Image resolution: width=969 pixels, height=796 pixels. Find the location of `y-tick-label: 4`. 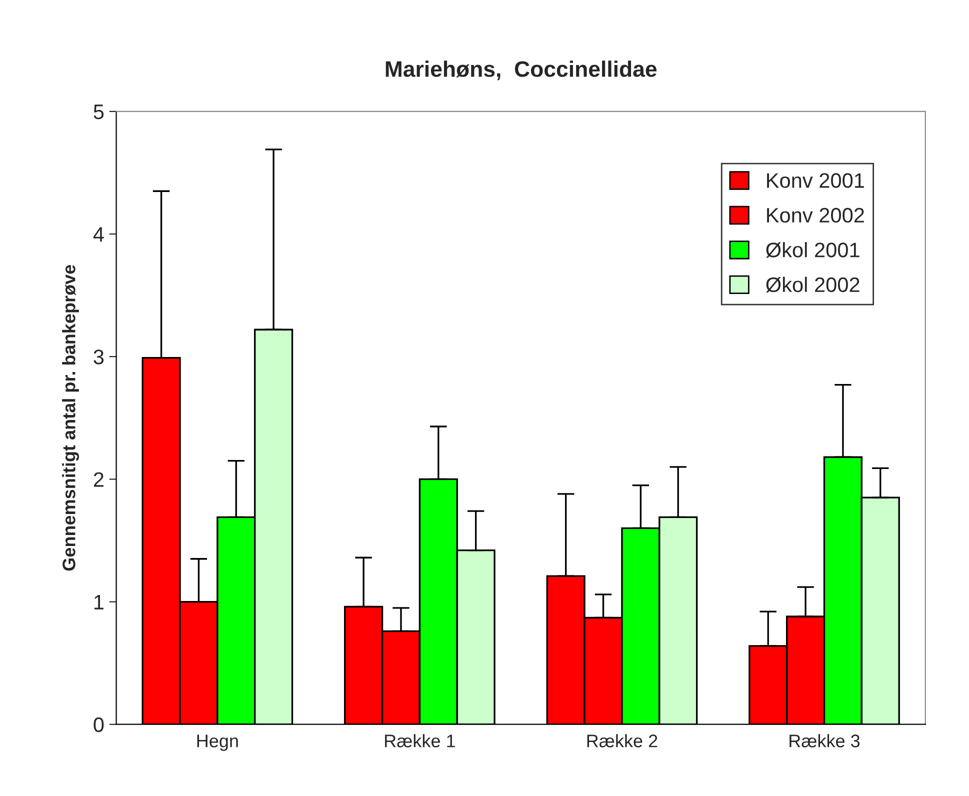

y-tick-label: 4 is located at coordinates (98, 234).